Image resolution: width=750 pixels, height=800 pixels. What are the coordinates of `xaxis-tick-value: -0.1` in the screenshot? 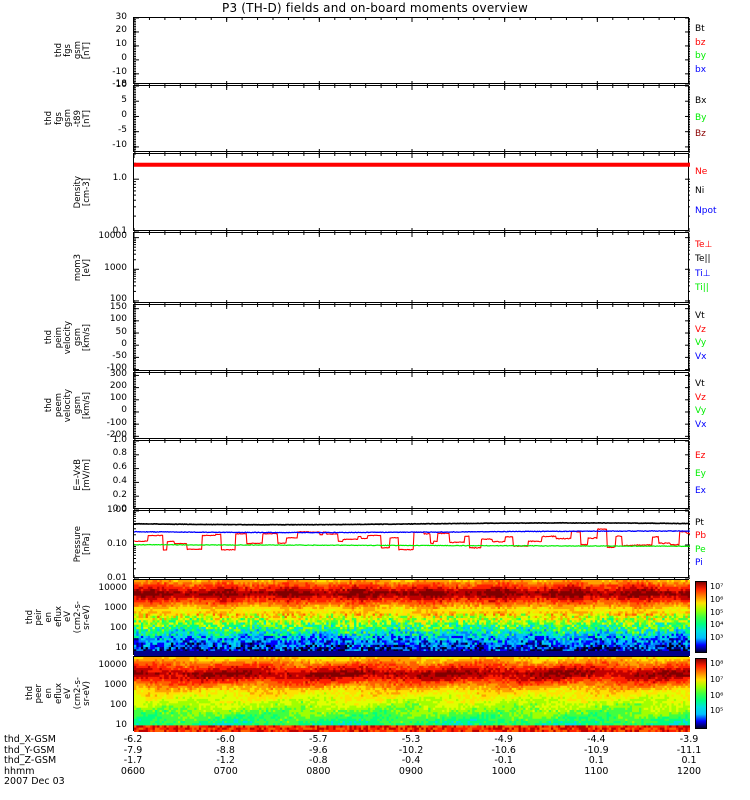 It's located at (503, 760).